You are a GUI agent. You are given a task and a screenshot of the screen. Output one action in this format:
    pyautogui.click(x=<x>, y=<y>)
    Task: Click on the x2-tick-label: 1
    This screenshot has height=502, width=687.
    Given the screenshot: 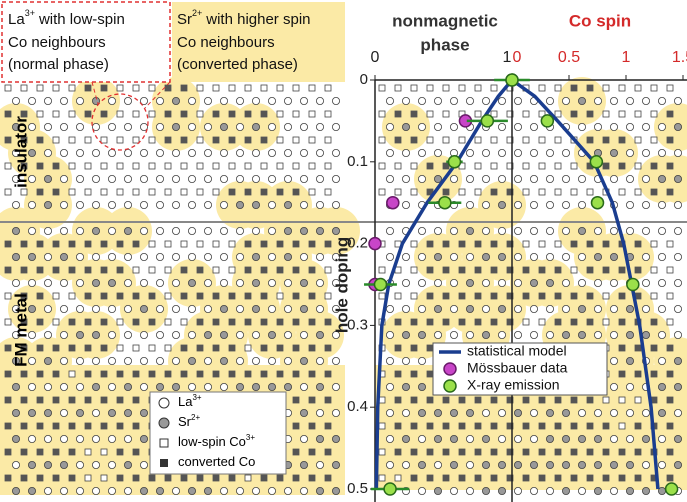 What is the action you would take?
    pyautogui.click(x=626, y=57)
    